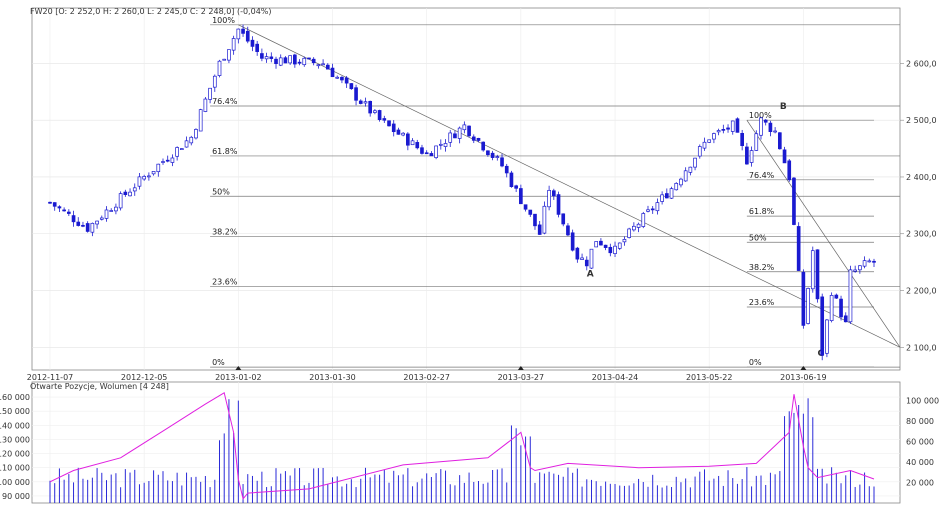  Describe the element at coordinates (50, 377) in the screenshot. I see `x-tick-label: 2012-11-07` at that location.